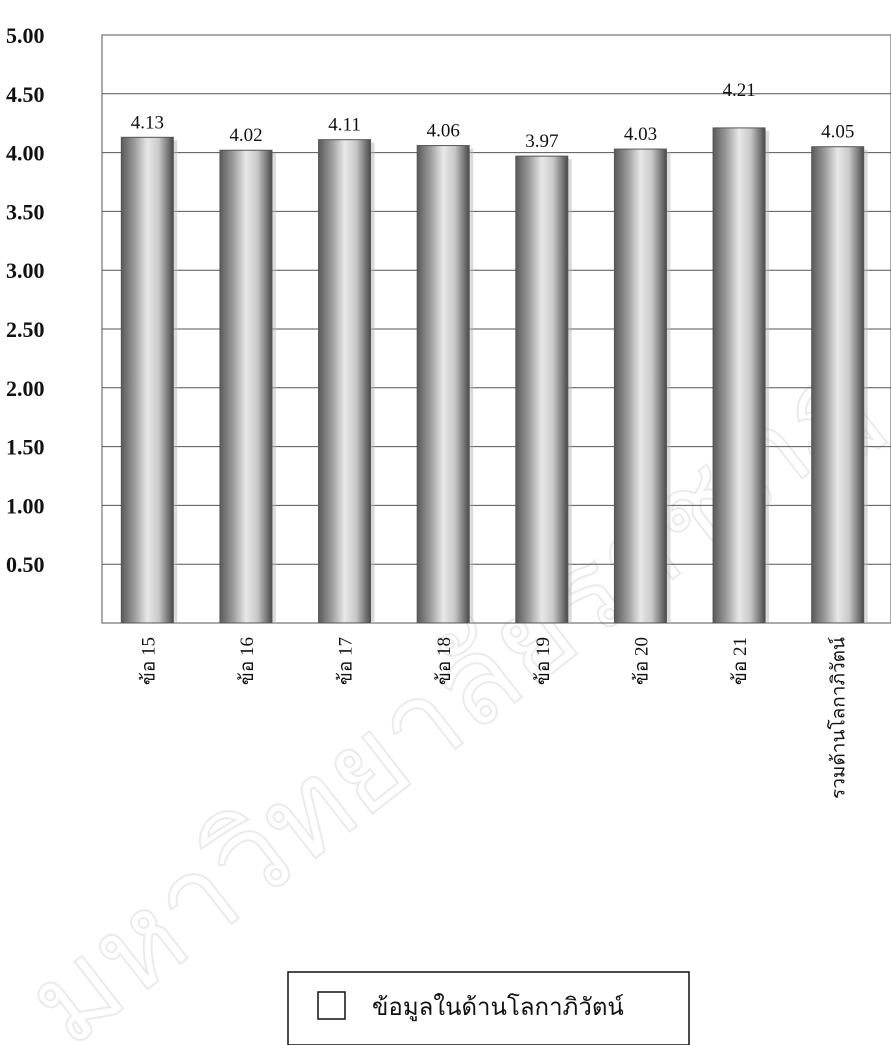 This screenshot has width=891, height=1045. Describe the element at coordinates (837, 132) in the screenshot. I see `data-label: 4.05` at that location.